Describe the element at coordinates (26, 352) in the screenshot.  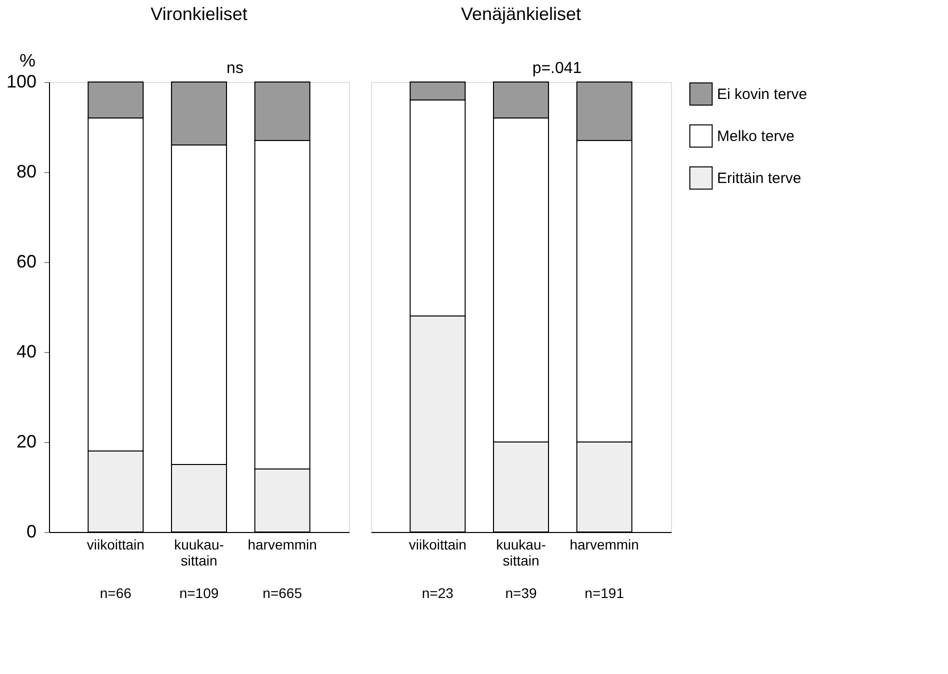
I see `y-tick-label: 40` at that location.